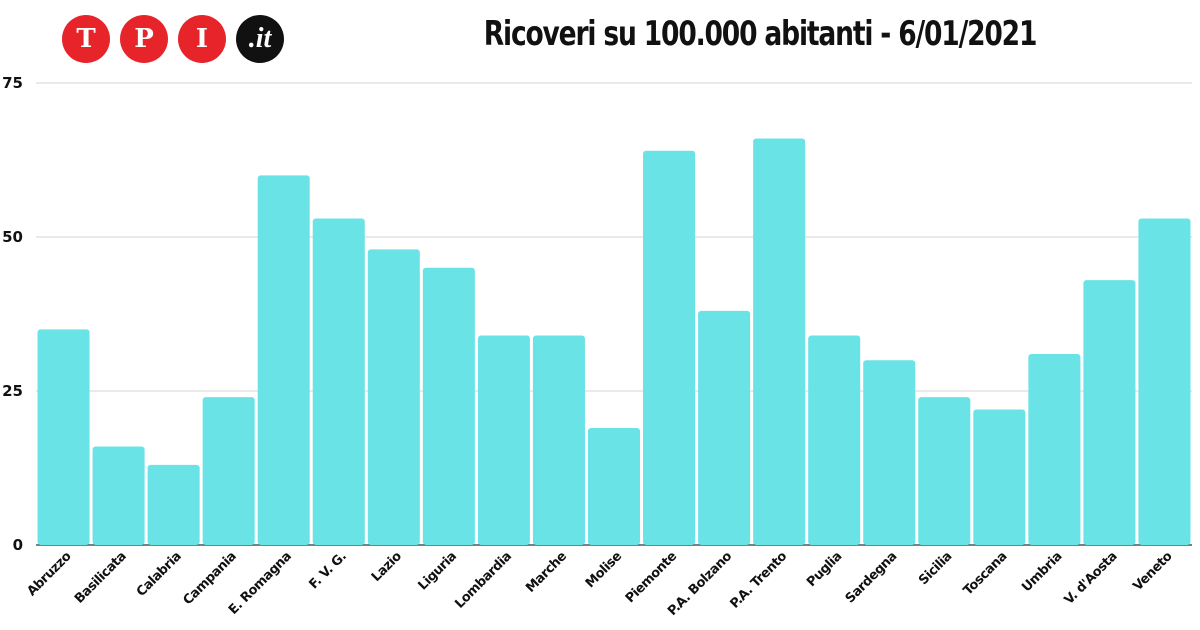  What do you see at coordinates (935, 568) in the screenshot?
I see `x-tick-label: Sicilia` at bounding box center [935, 568].